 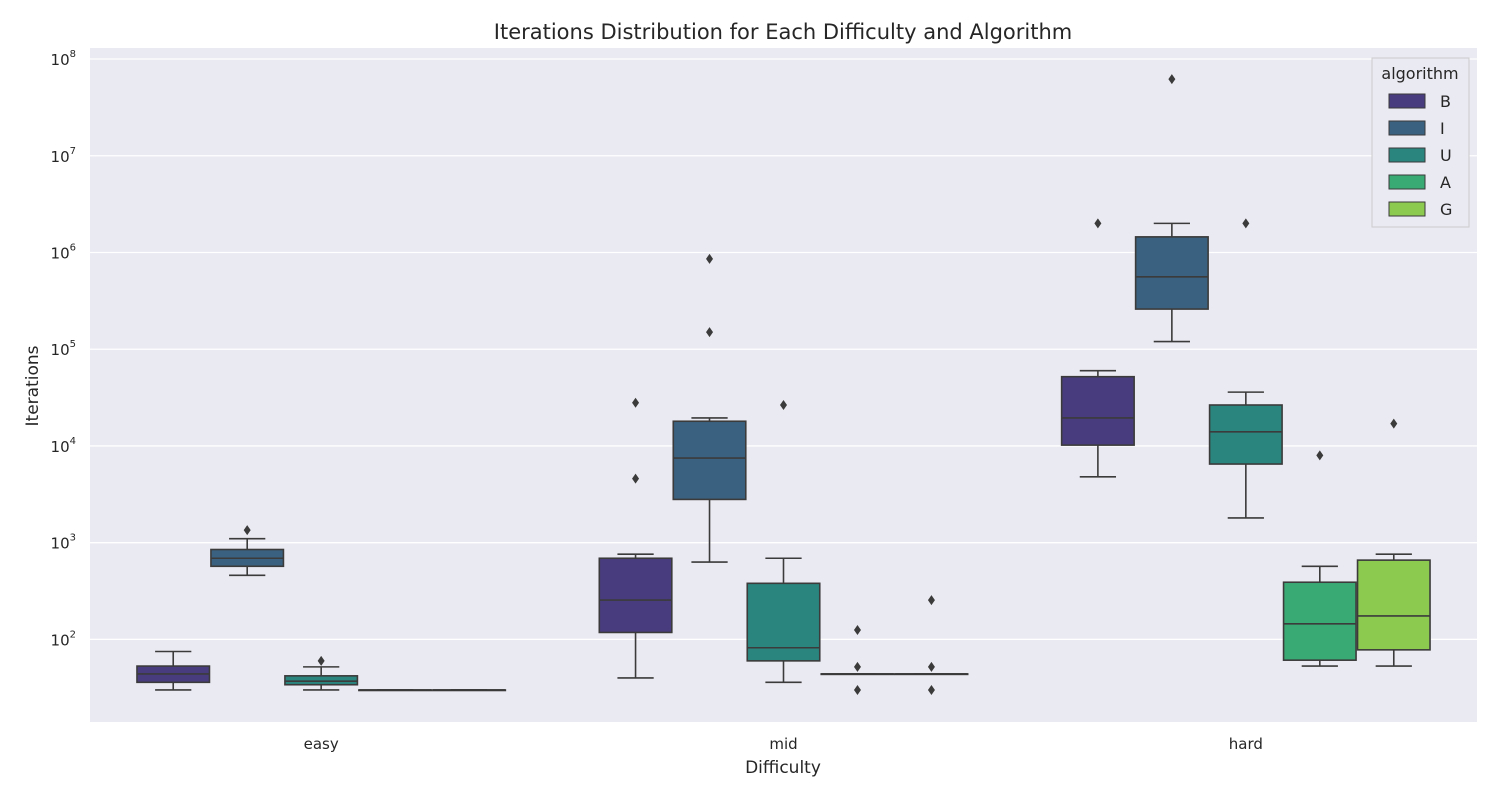 I want to click on y-tick-labels: 10² 10³ 10⁴ 10⁵ 10⁶ 10⁷ 10⁸, so click(x=63, y=349).